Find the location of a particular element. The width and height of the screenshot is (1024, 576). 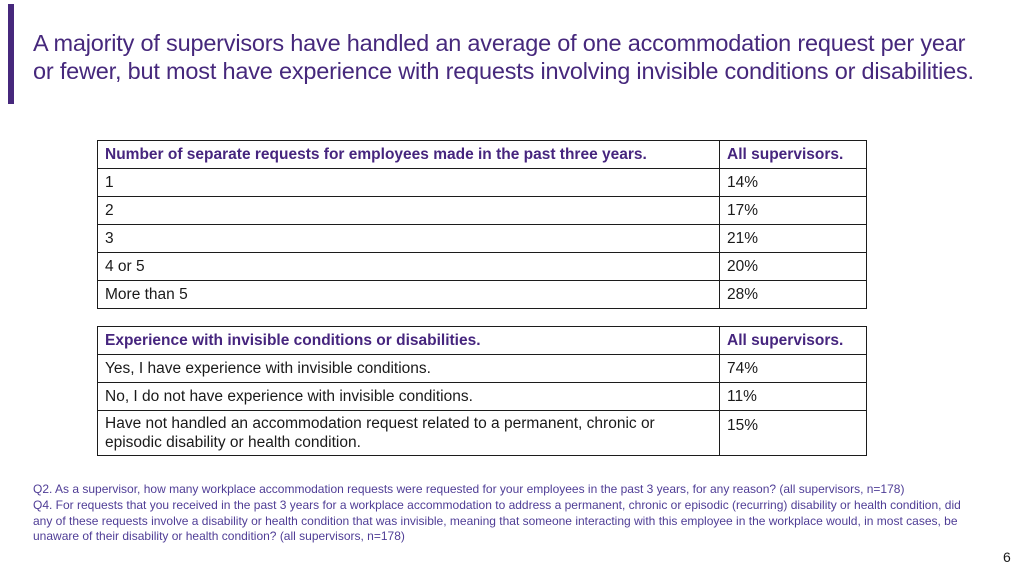

experience-table-value-header: All supervisors. is located at coordinates (793, 340).